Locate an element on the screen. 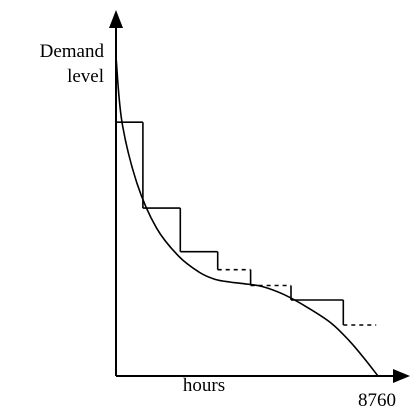  x-axis-arrowhead is located at coordinates (401, 376).